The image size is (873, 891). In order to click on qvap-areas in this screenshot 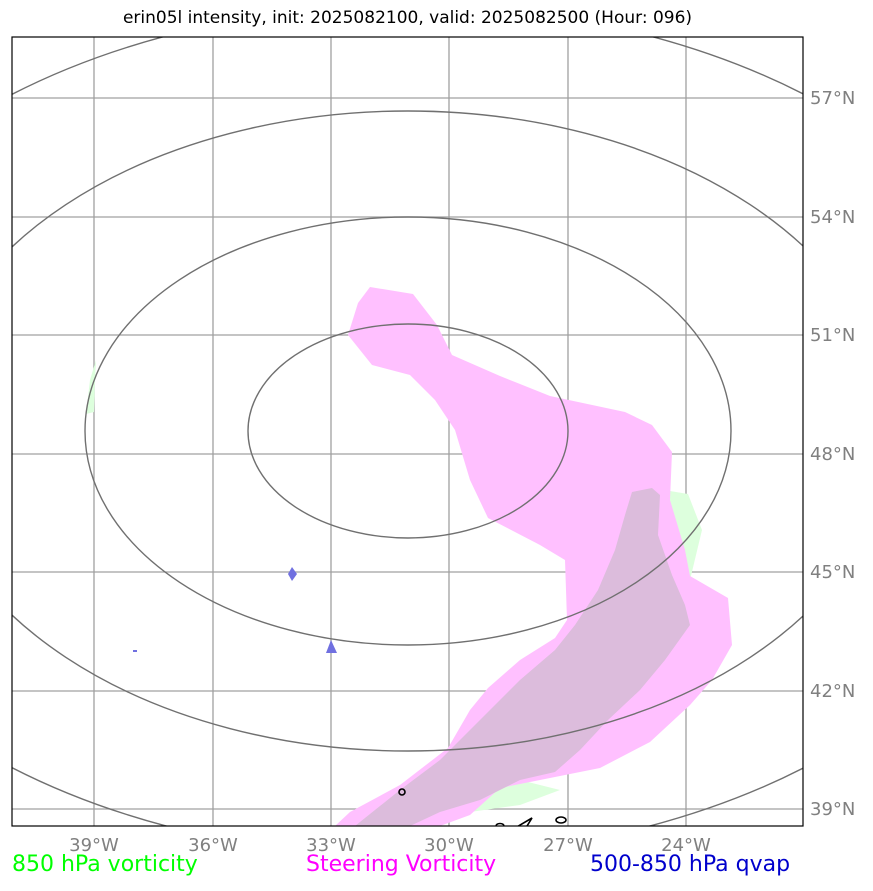, I will do `click(235, 610)`.